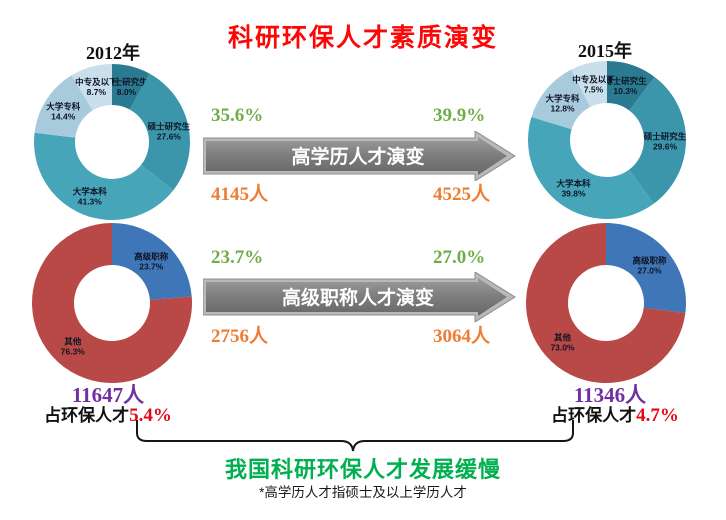  Describe the element at coordinates (625, 86) in the screenshot. I see `slice-label: 博士研究生 10.3%` at that location.